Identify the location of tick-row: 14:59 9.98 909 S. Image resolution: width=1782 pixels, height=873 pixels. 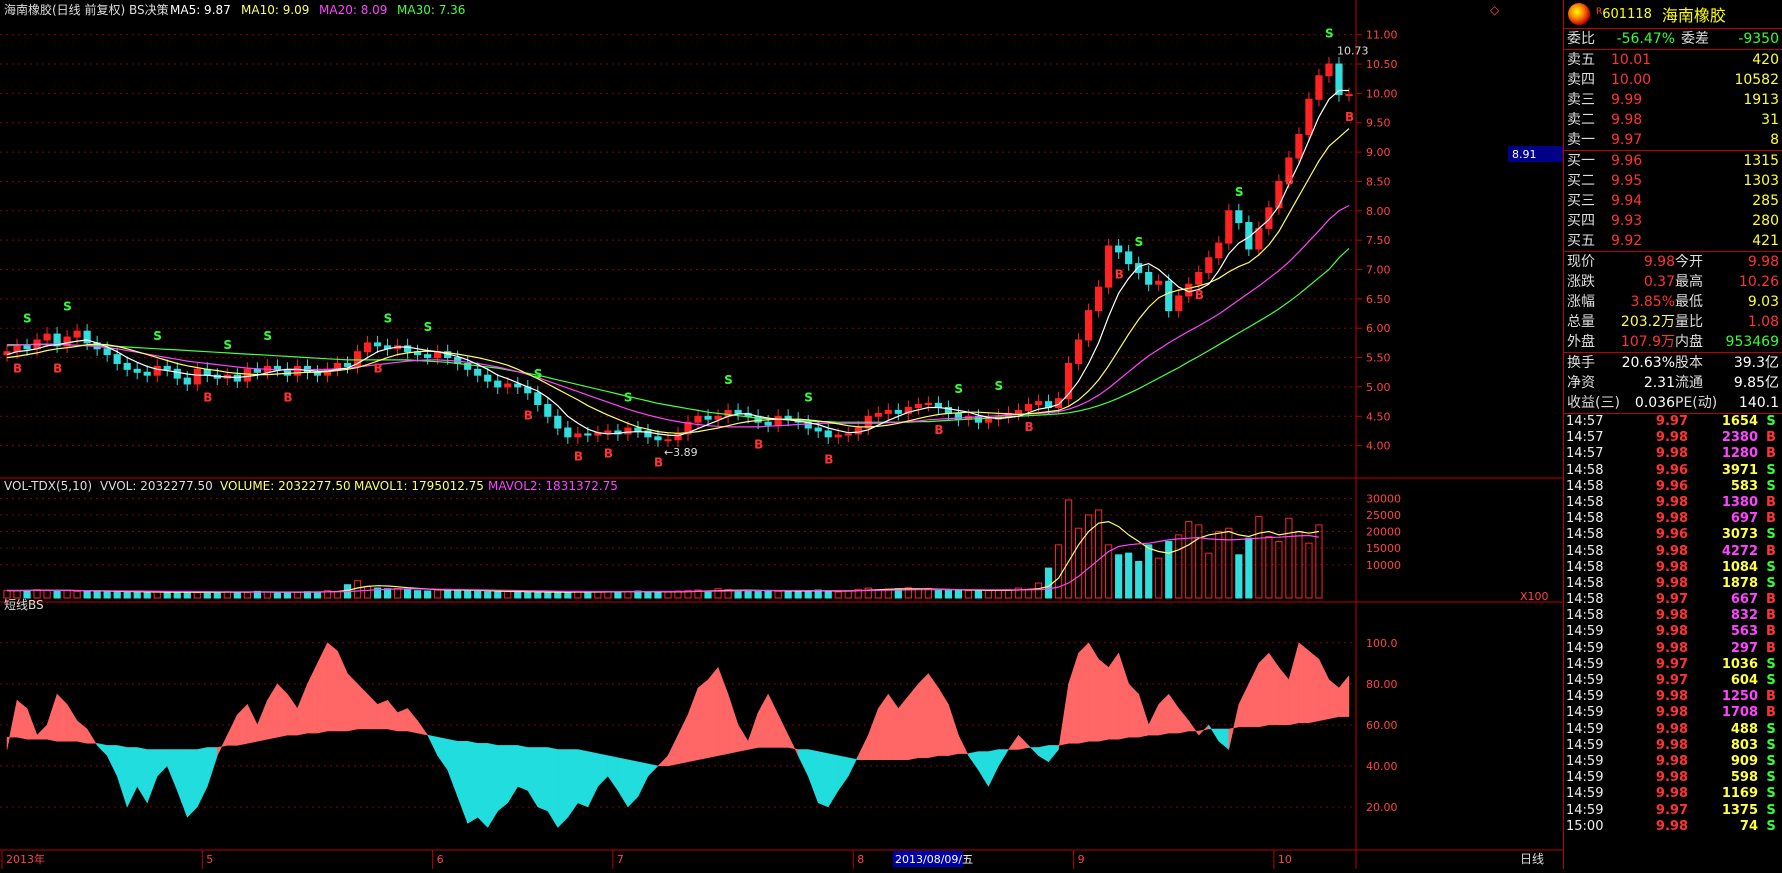
(1673, 762).